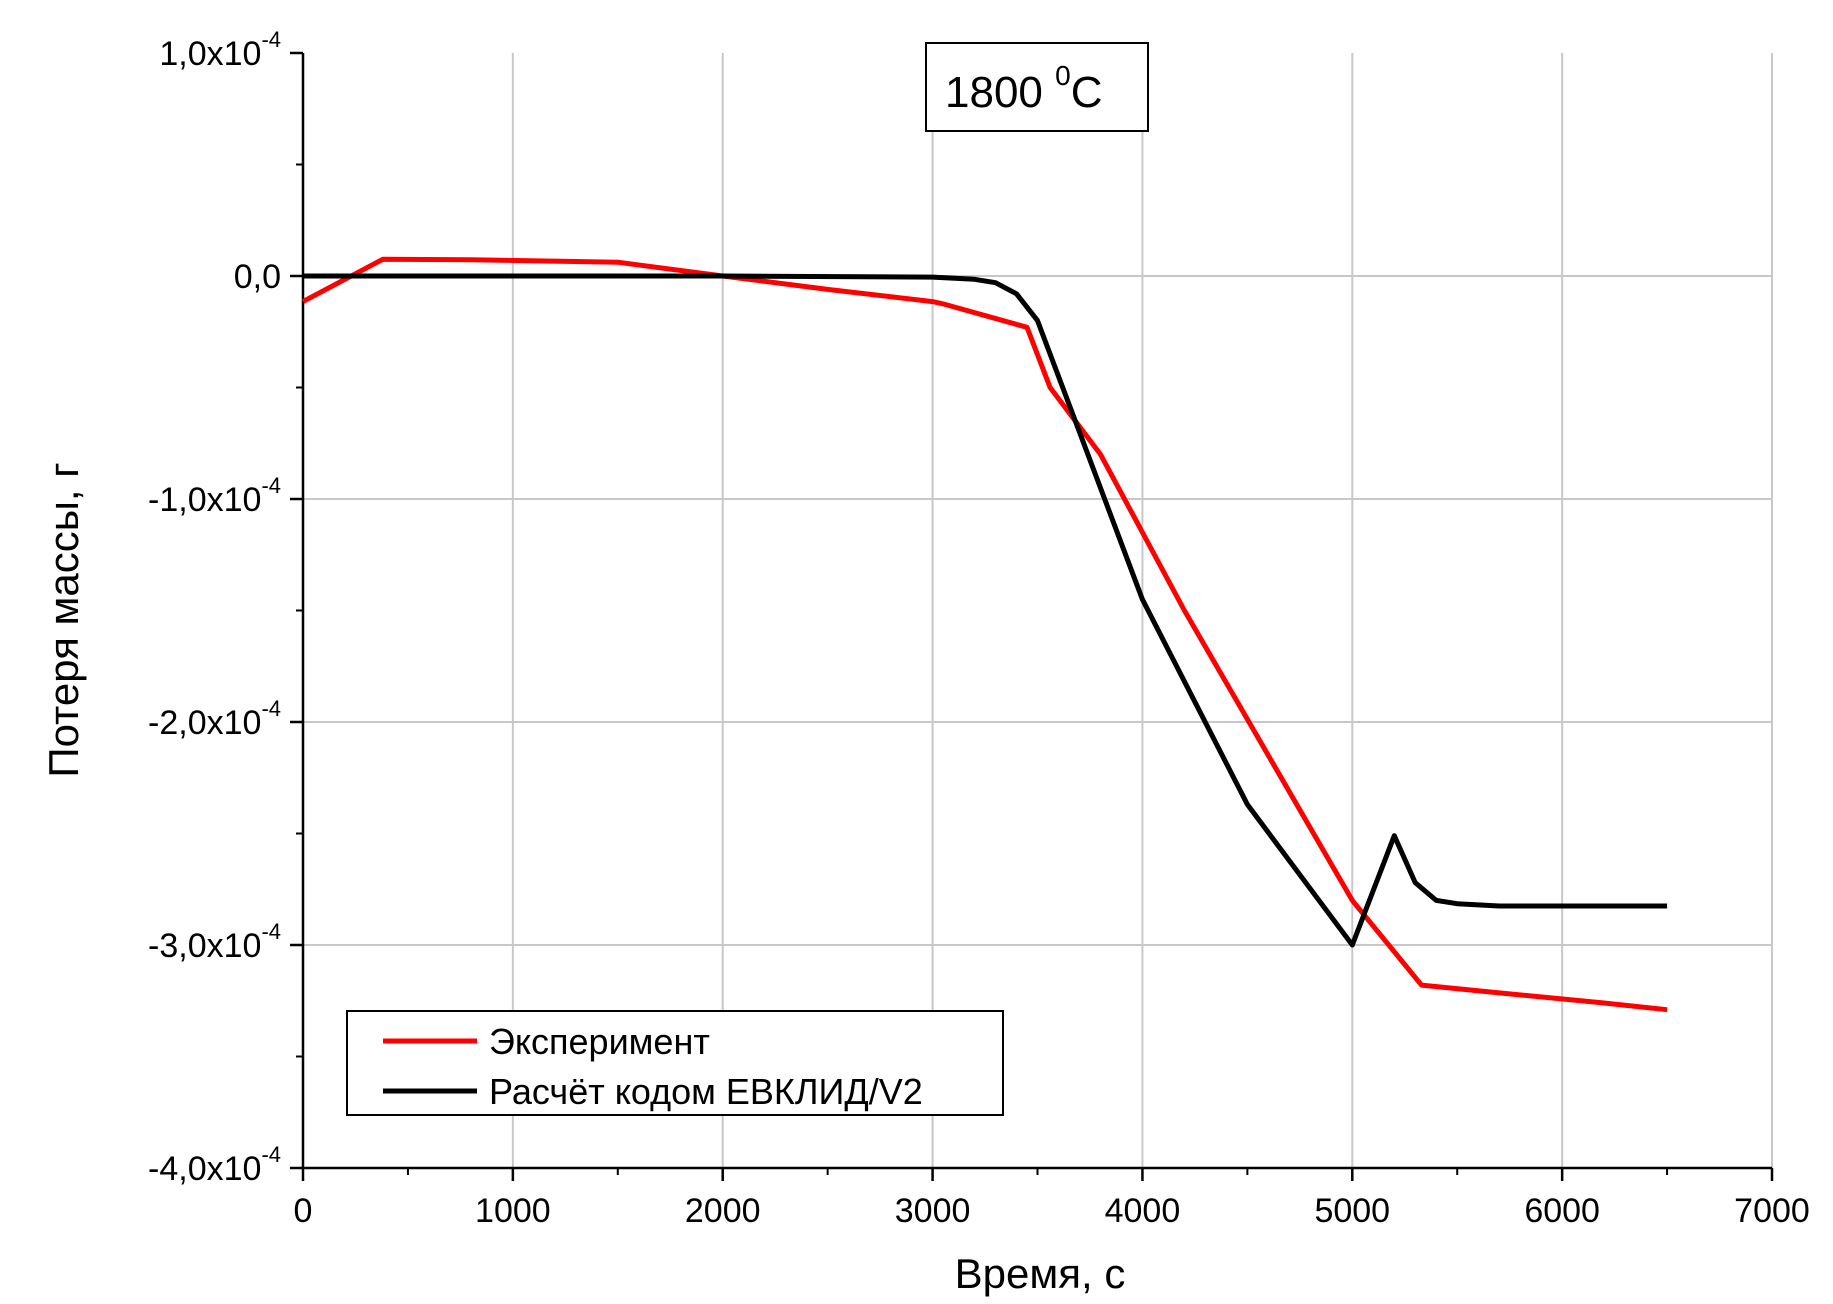  Describe the element at coordinates (1087, 92) in the screenshot. I see `annotation-unit: C` at that location.